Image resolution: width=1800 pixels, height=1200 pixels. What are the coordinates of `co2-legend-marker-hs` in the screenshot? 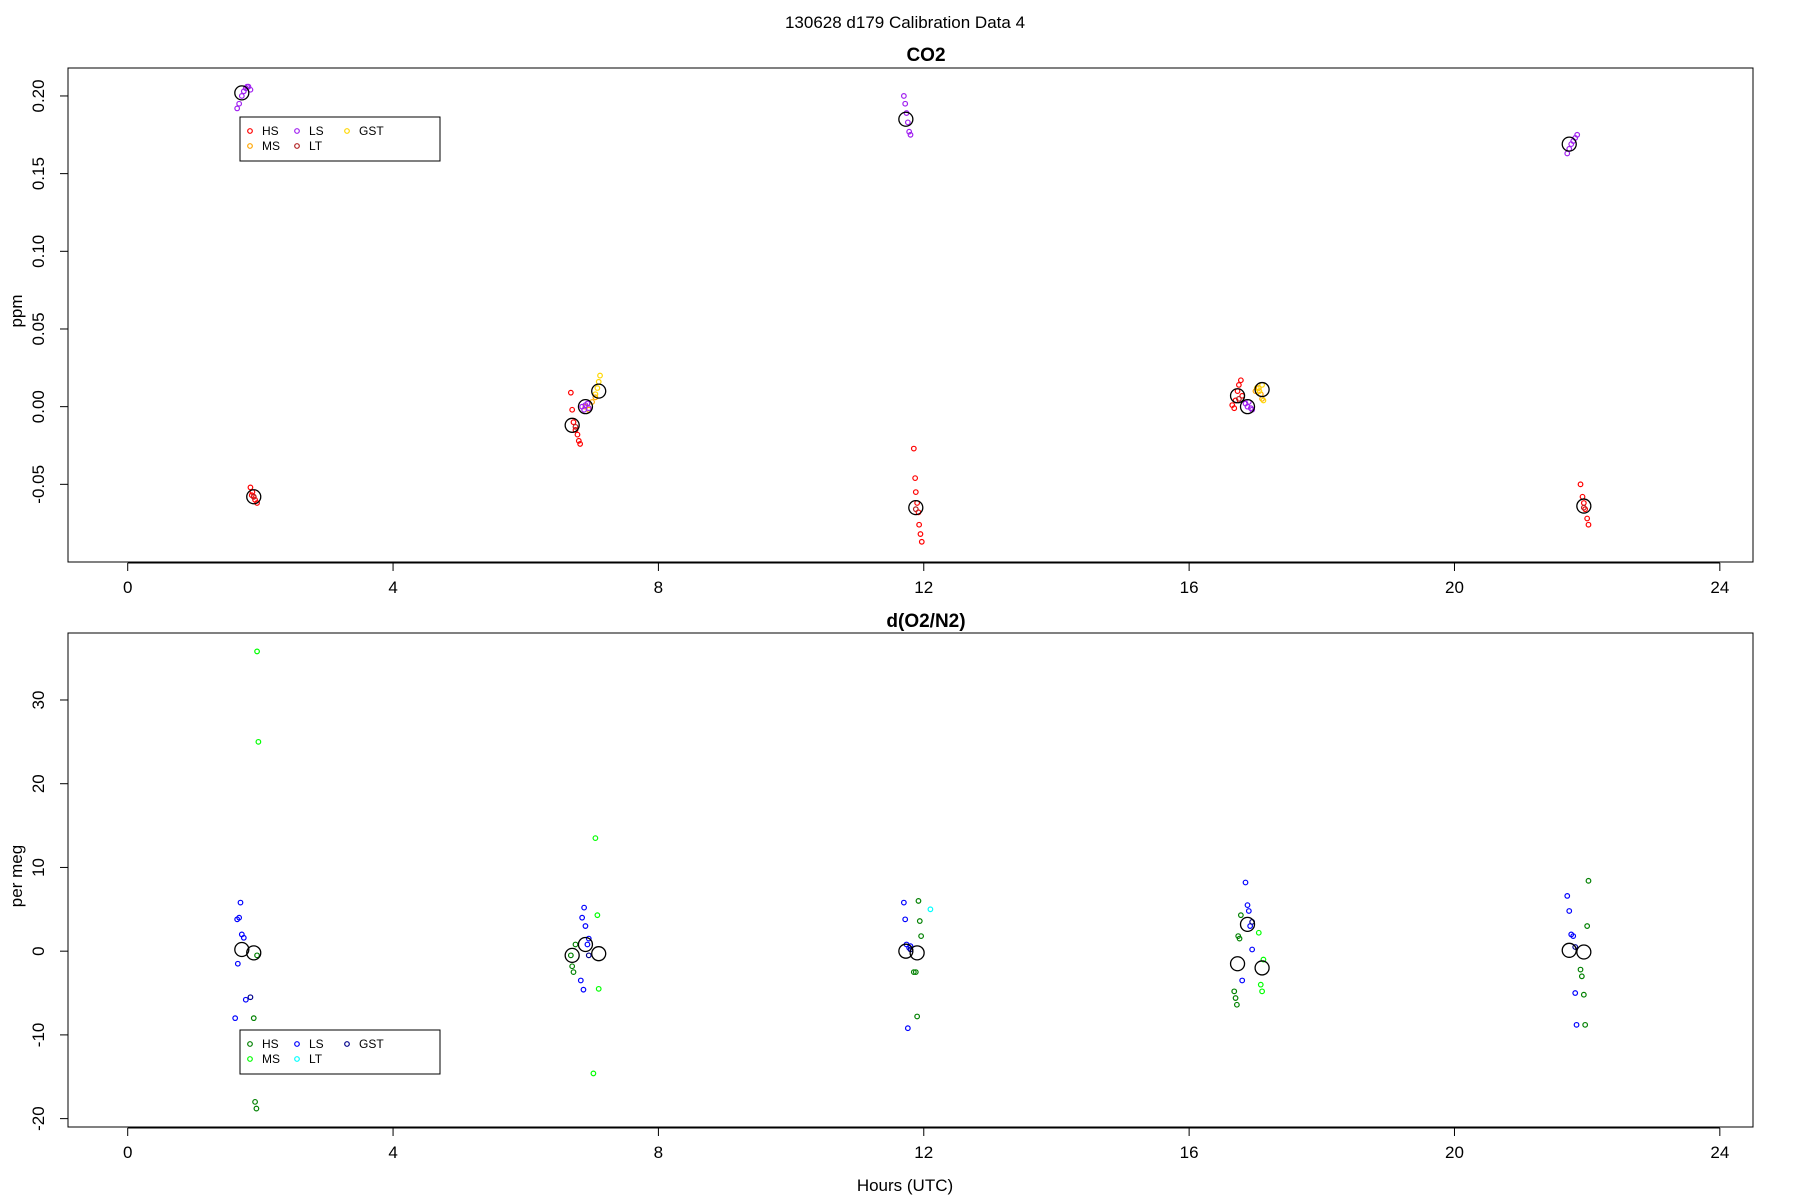 It's located at (250, 131).